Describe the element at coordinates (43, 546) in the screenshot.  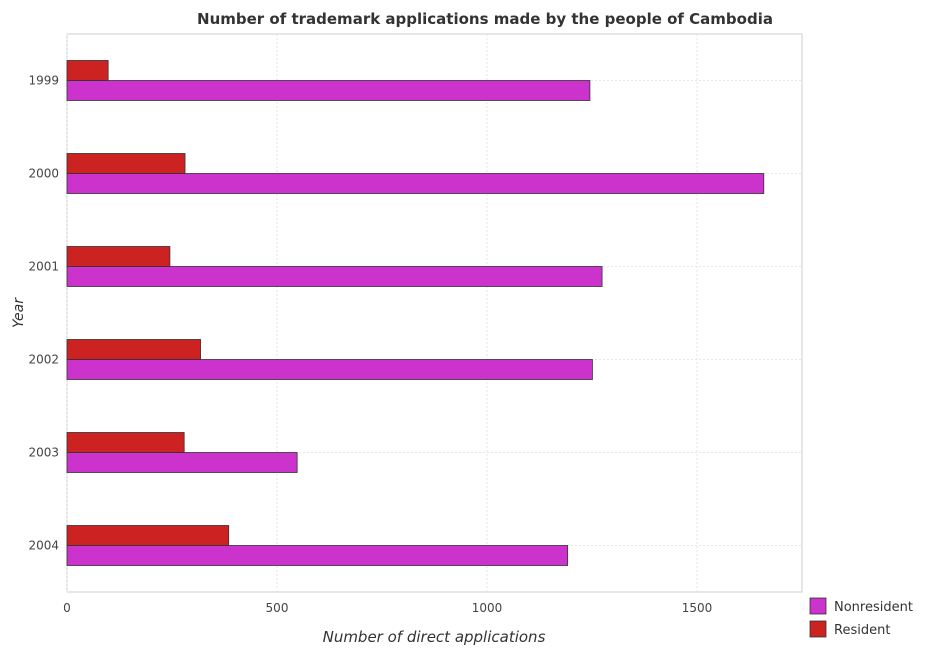
I see `y-tick-label: 2004` at that location.